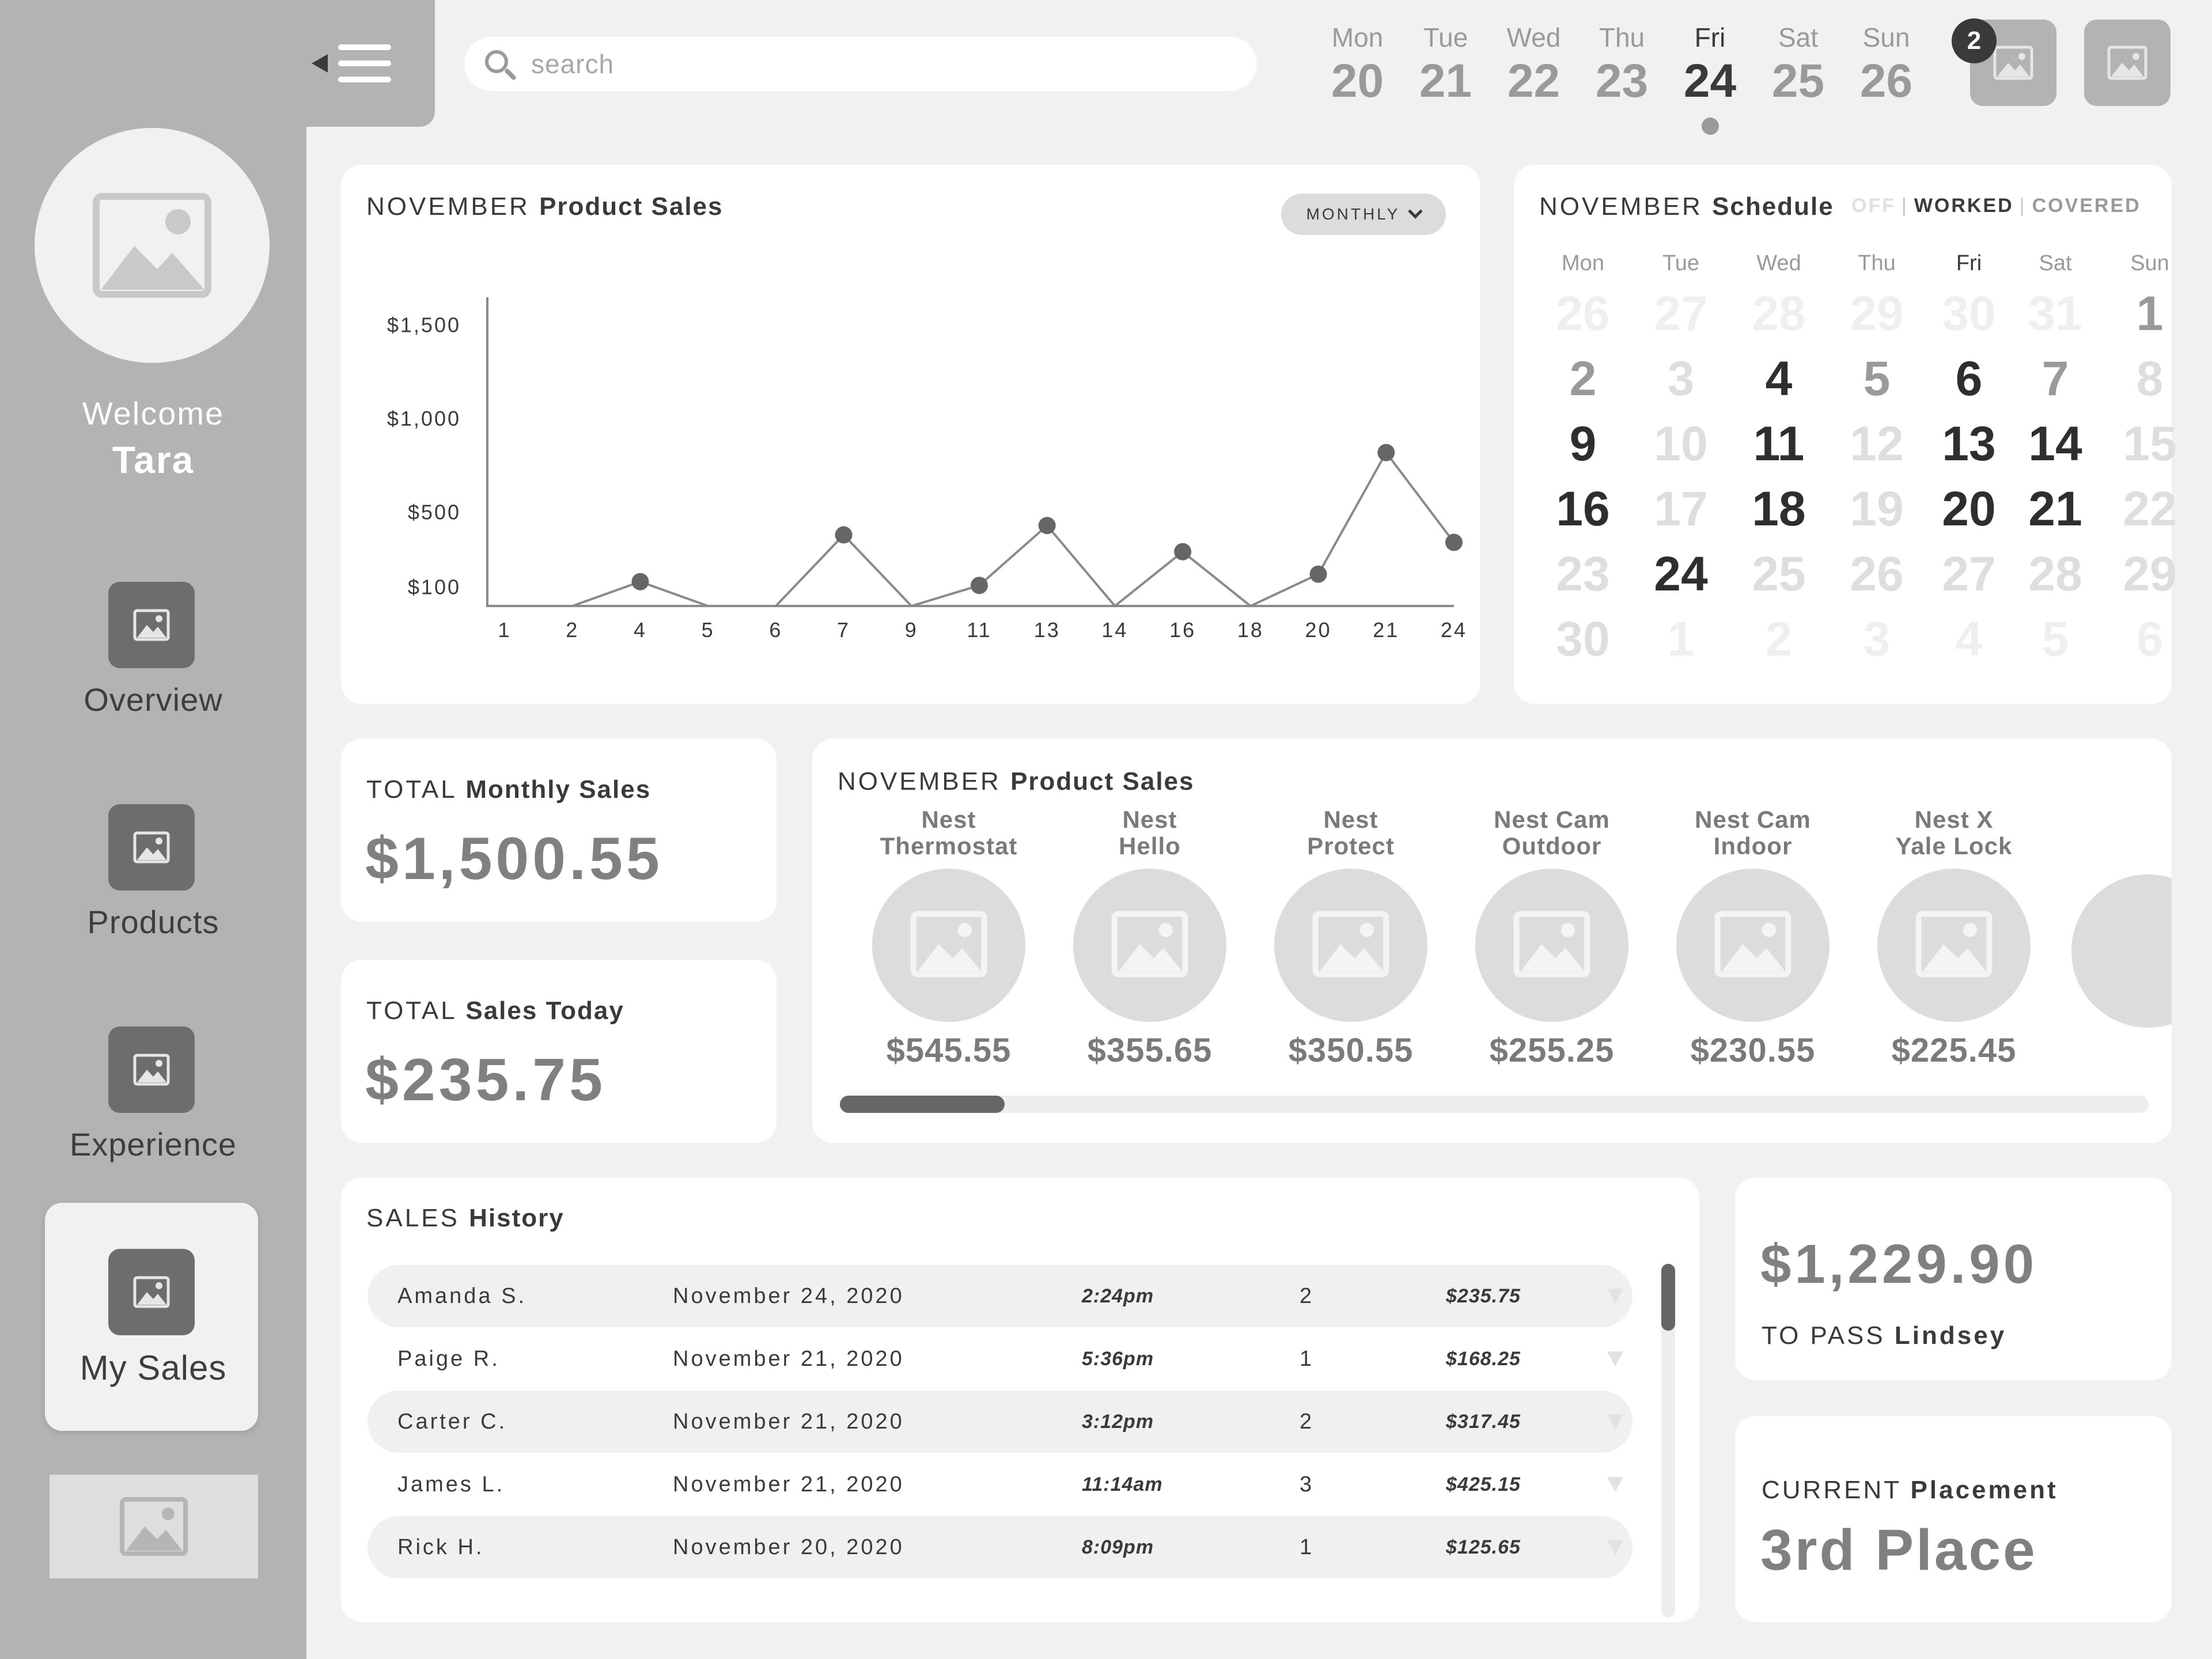  Describe the element at coordinates (1583, 509) in the screenshot. I see `calendar-day: 16` at that location.